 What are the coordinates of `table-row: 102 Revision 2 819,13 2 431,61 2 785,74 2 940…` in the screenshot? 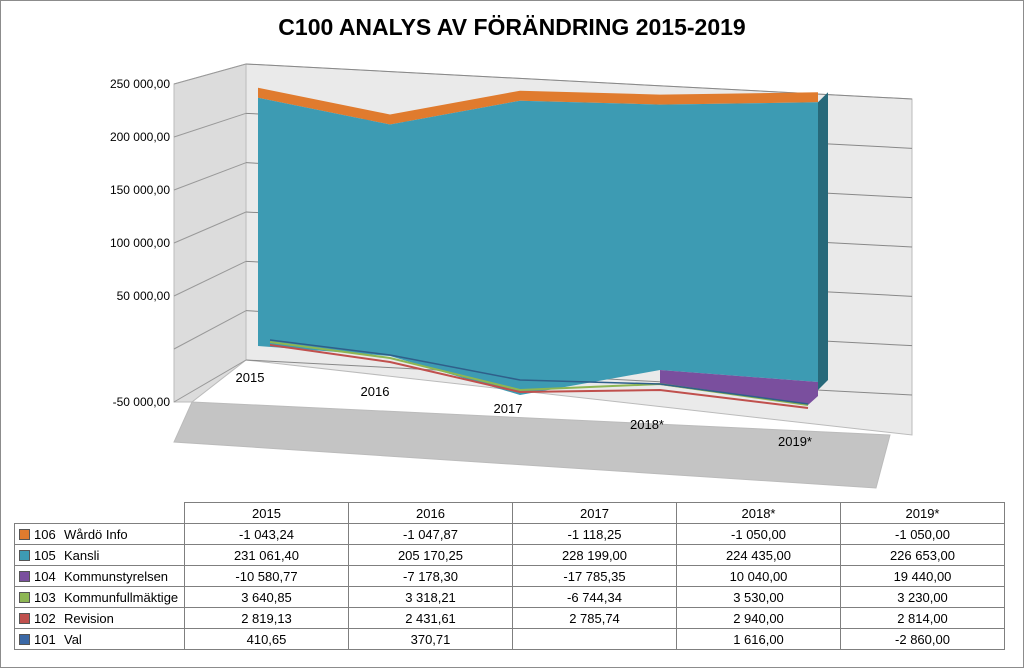 It's located at (509, 618).